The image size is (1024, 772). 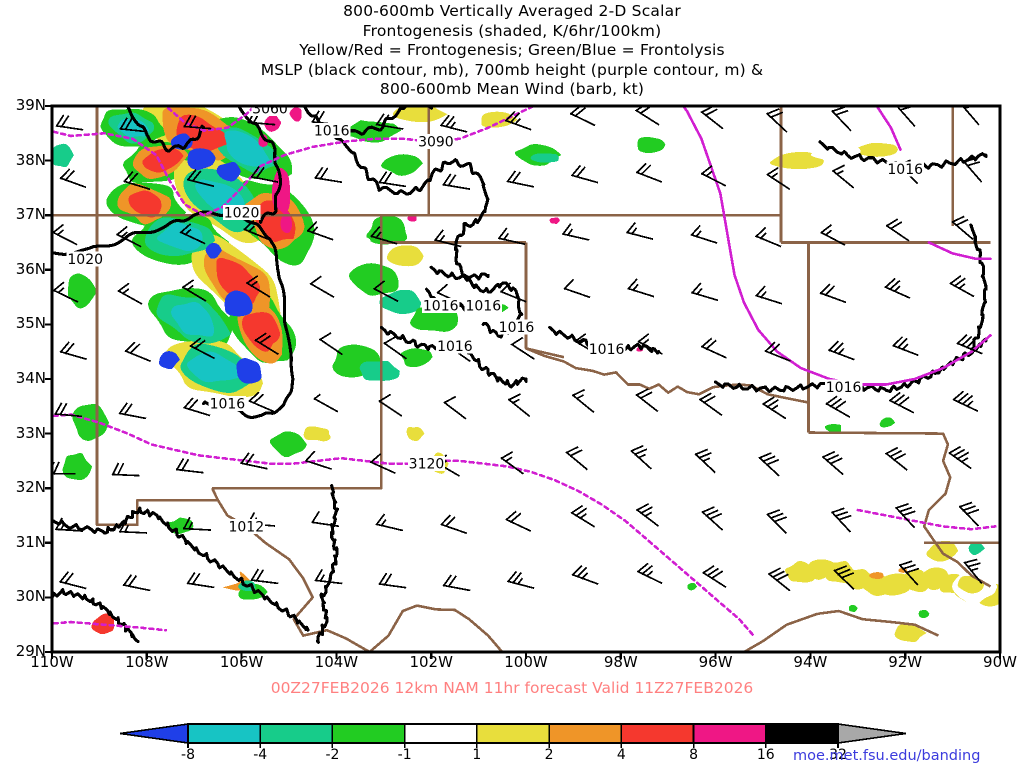 I want to click on y-axis-tick-label: 30N, so click(x=23, y=596).